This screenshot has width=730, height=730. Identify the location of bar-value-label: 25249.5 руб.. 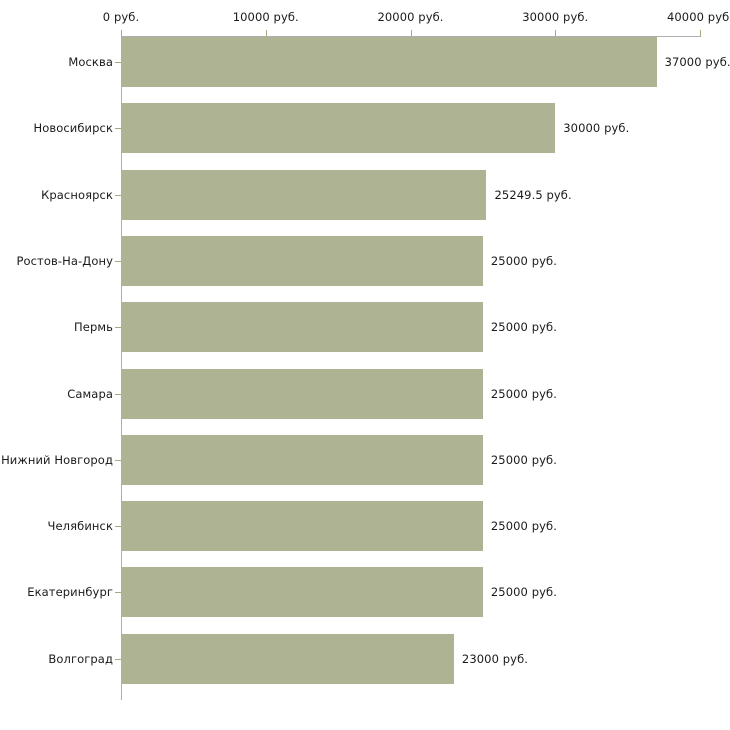
(533, 194).